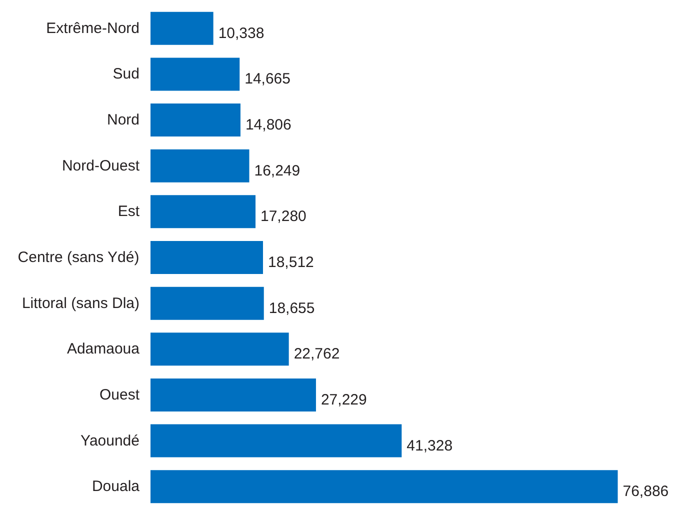 This screenshot has height=511, width=688. I want to click on data-label: 16,249, so click(277, 171).